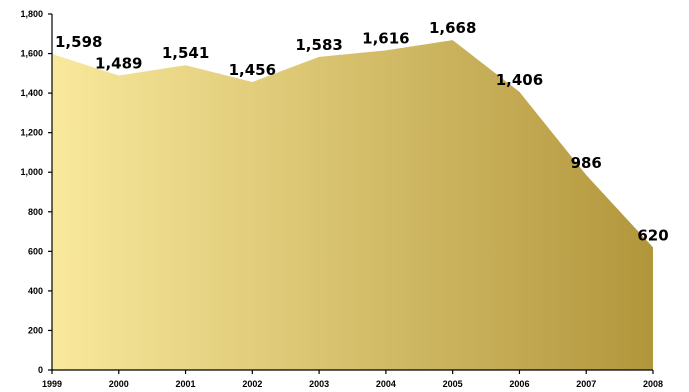 This screenshot has width=689, height=392. Describe the element at coordinates (653, 384) in the screenshot. I see `x-tick-label: 2008` at that location.